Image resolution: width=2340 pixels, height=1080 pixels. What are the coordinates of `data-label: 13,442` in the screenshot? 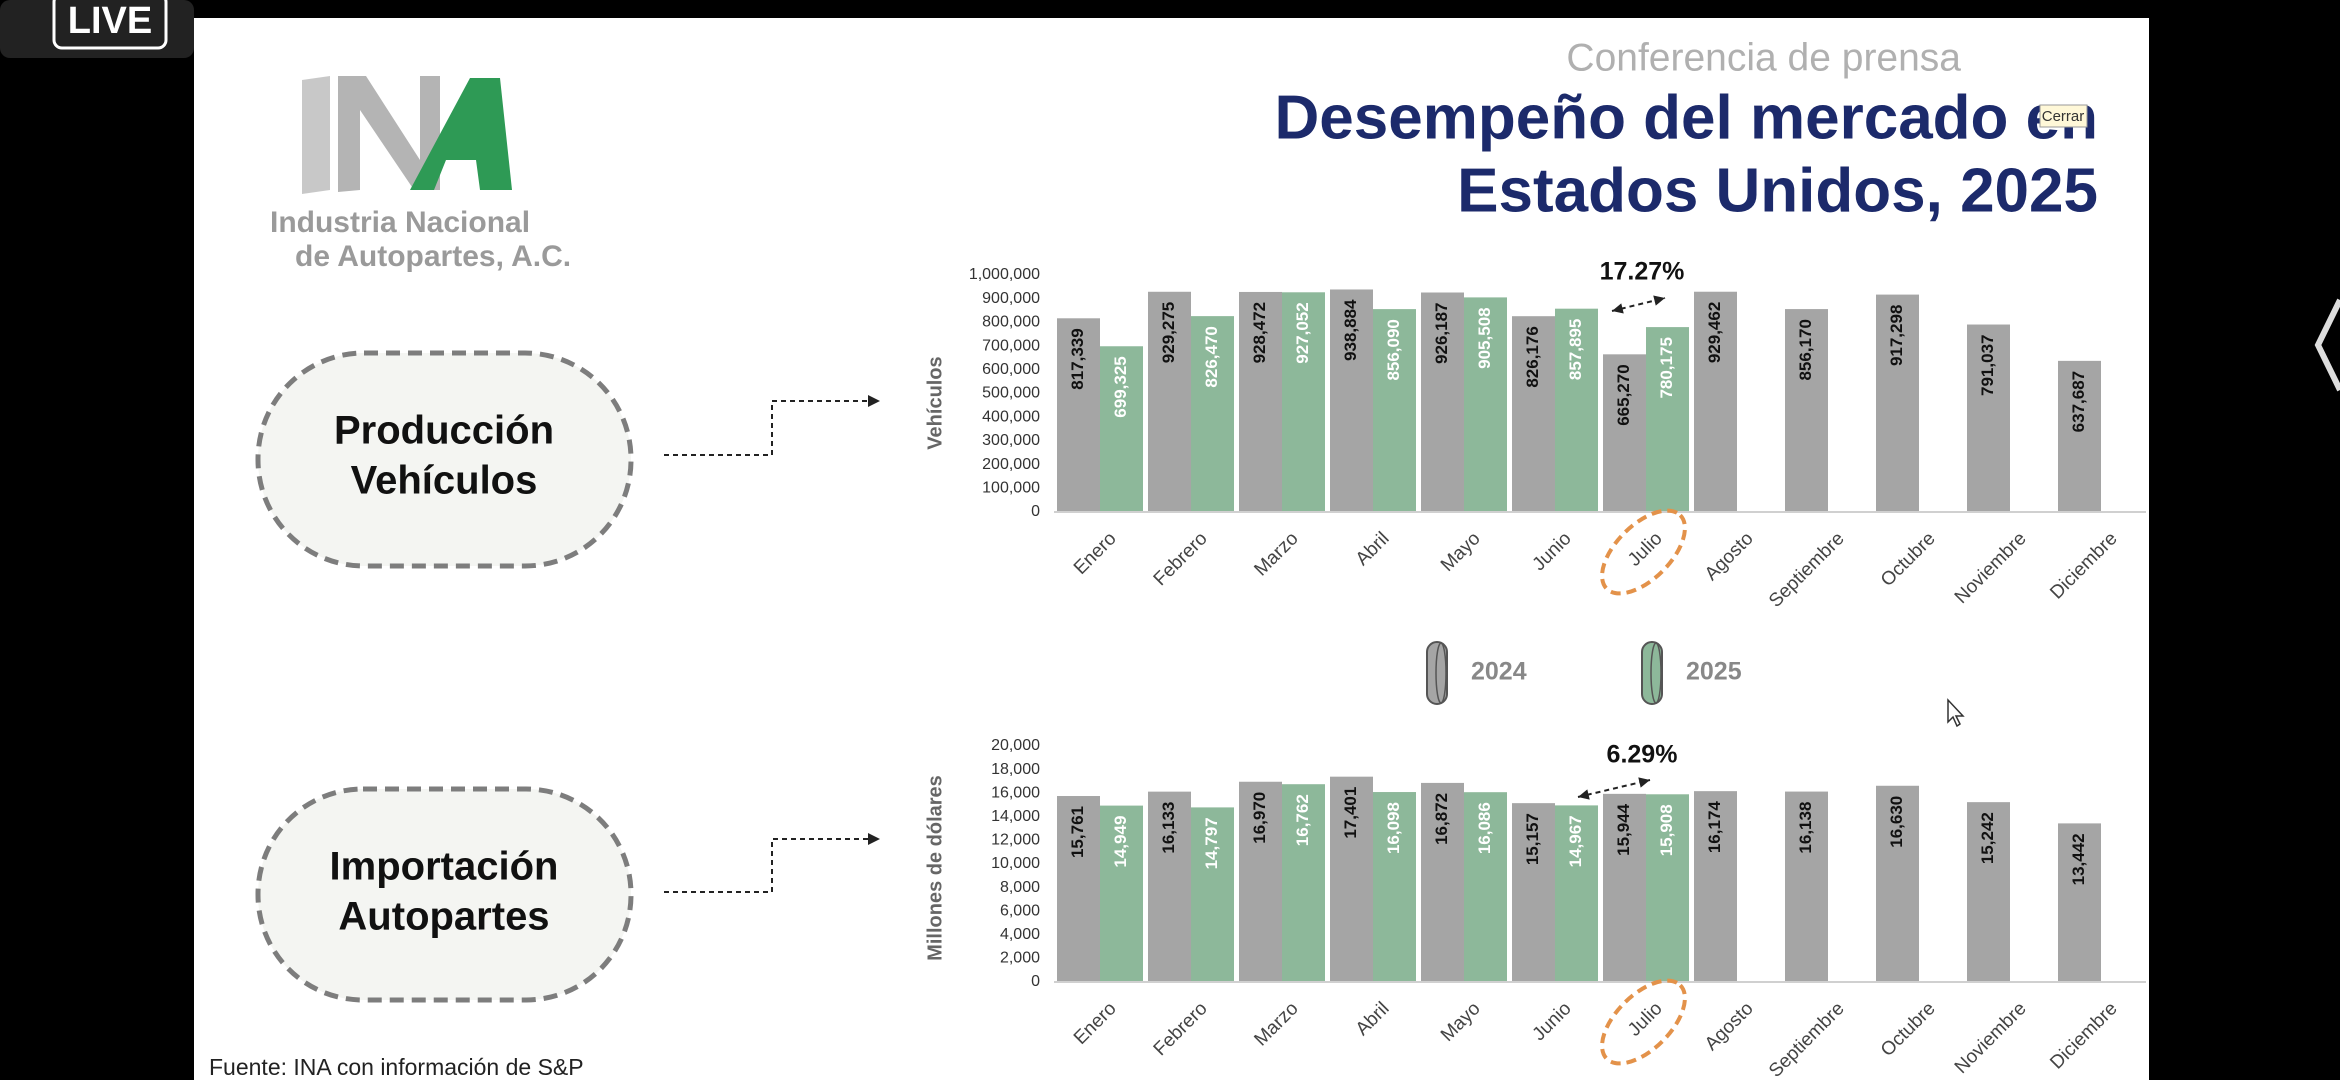 It's located at (2078, 859).